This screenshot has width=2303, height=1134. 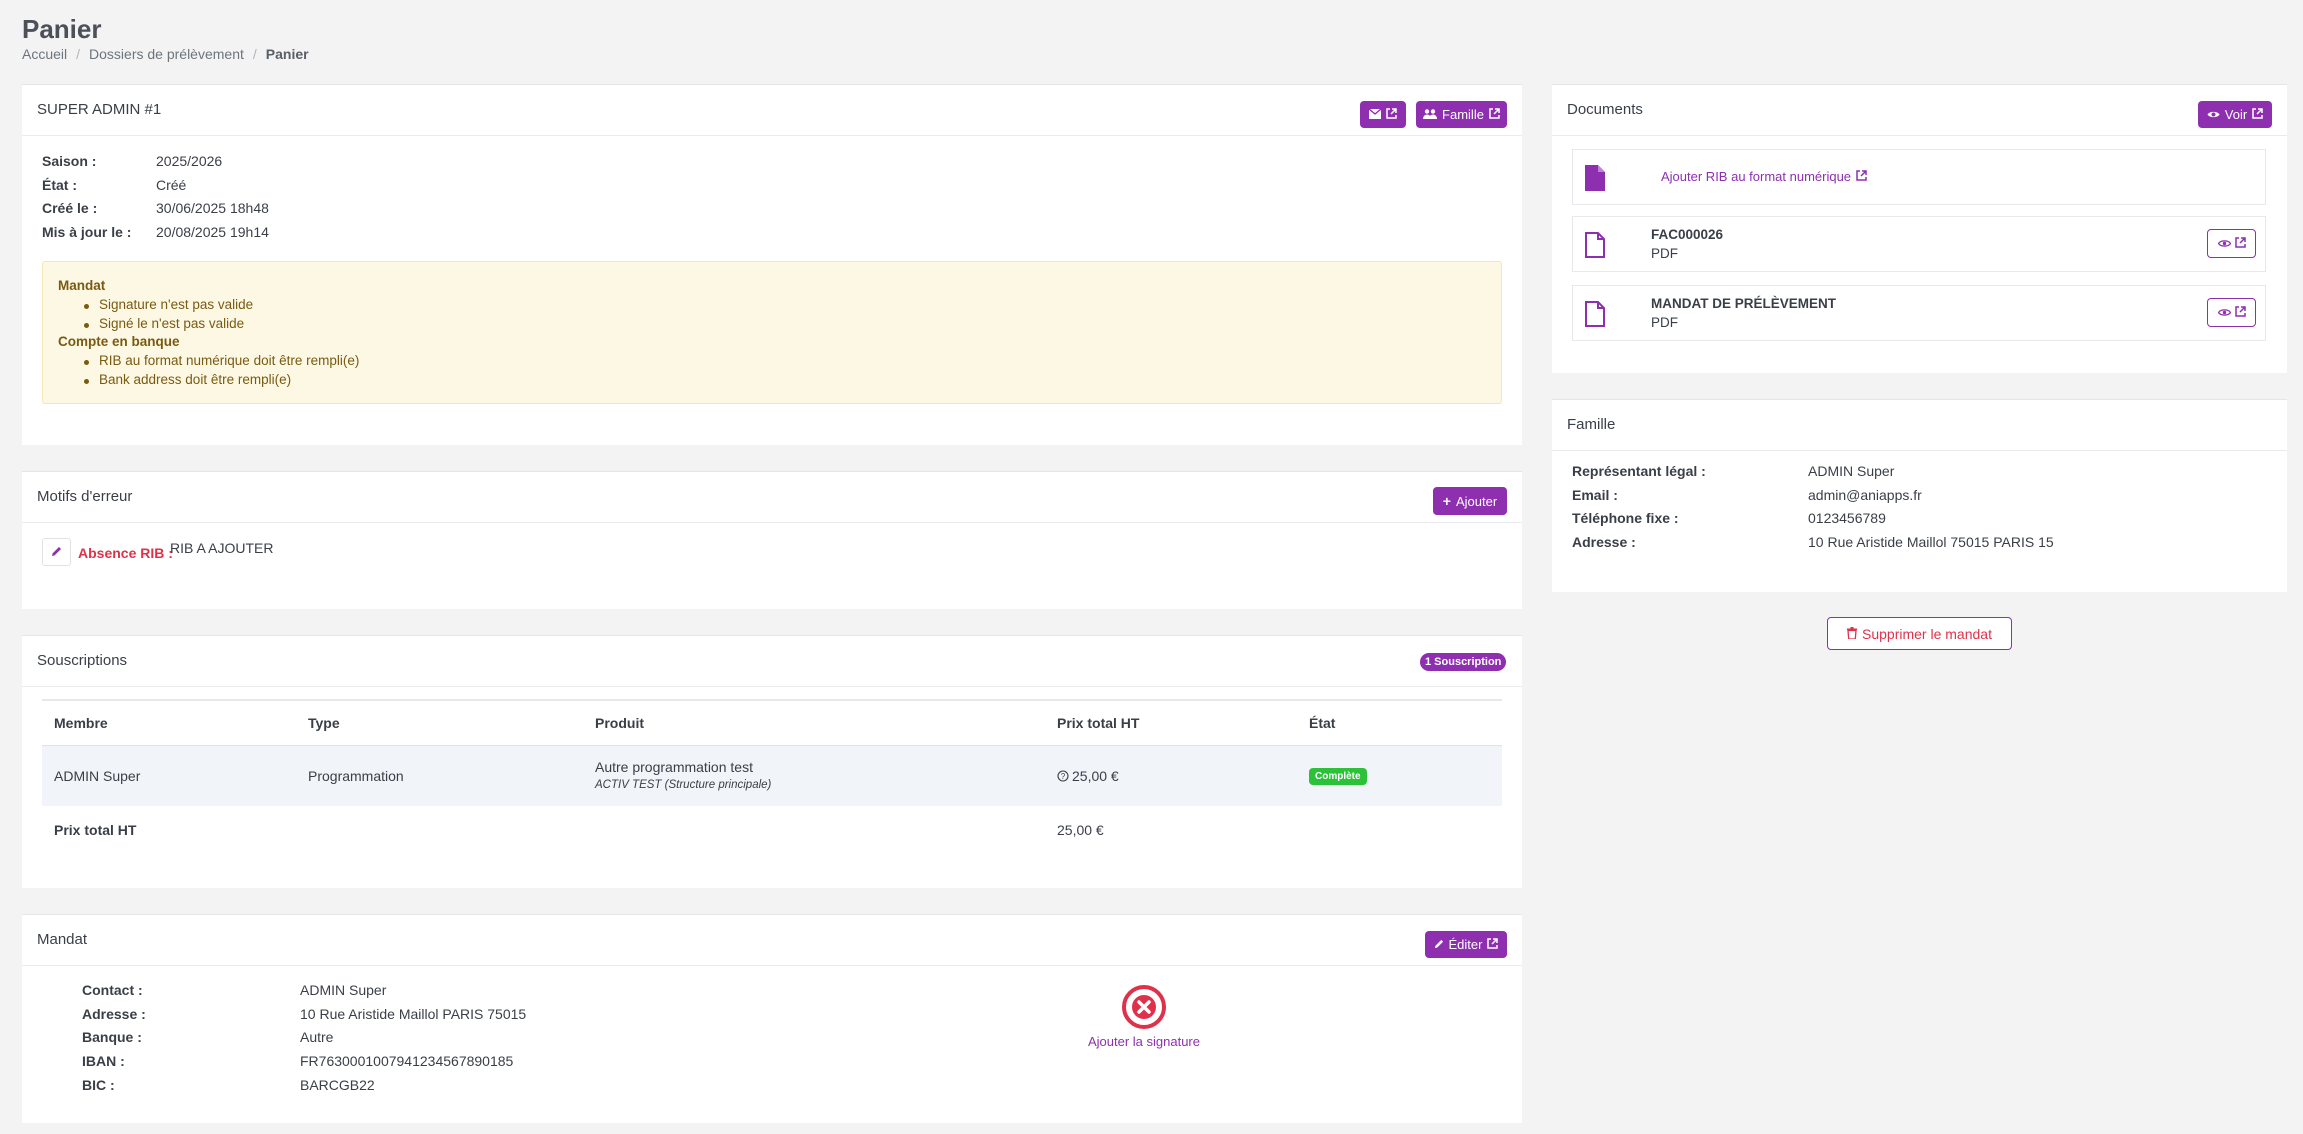 I want to click on mandate-address-label: Adresse :, so click(x=114, y=1014).